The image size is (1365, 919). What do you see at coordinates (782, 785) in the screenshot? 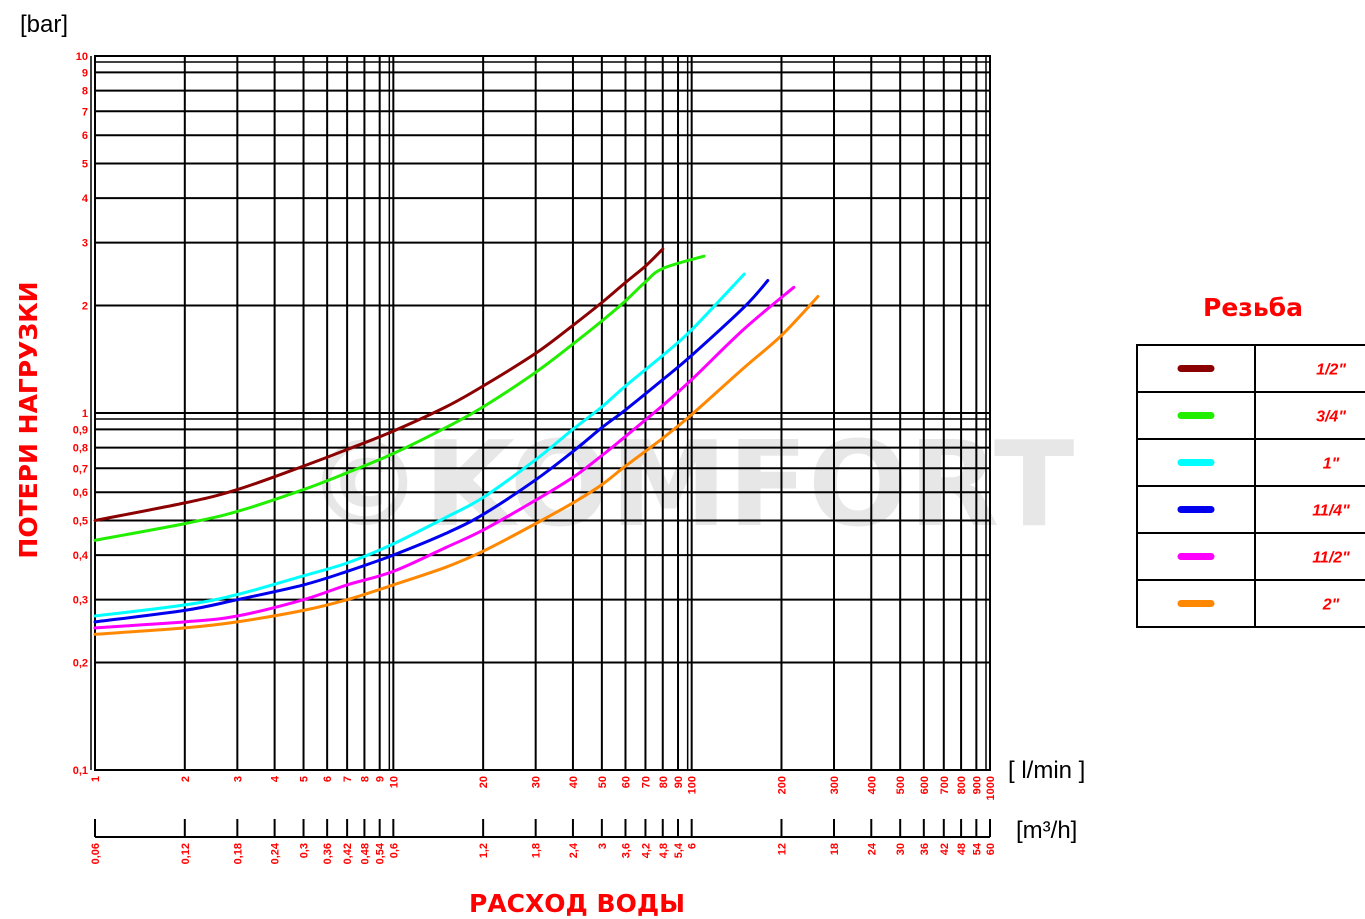
I see `x-tick-label: 200` at bounding box center [782, 785].